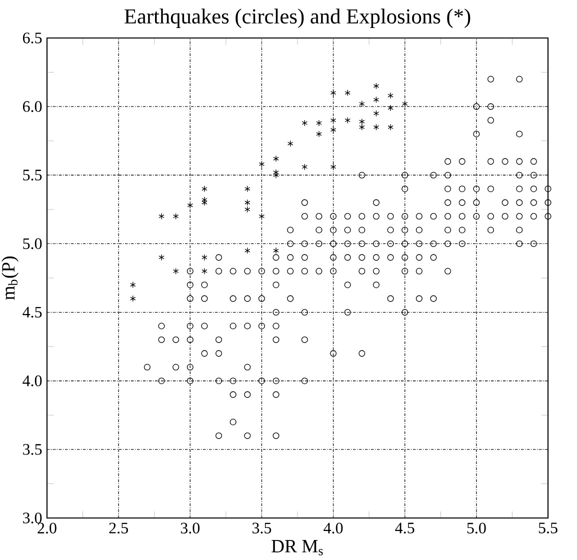  Describe the element at coordinates (32, 312) in the screenshot. I see `y-tick-label: 4.5` at that location.